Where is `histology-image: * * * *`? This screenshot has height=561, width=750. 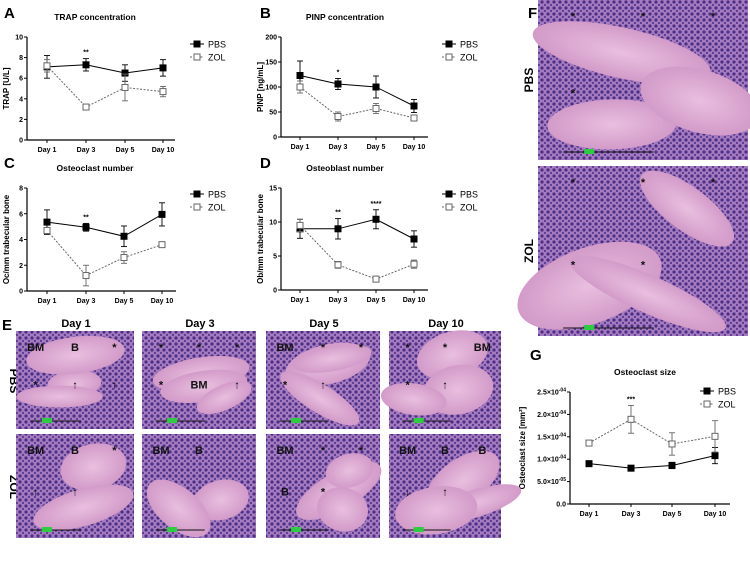
histology-image: * * * * is located at coordinates (641, 80).